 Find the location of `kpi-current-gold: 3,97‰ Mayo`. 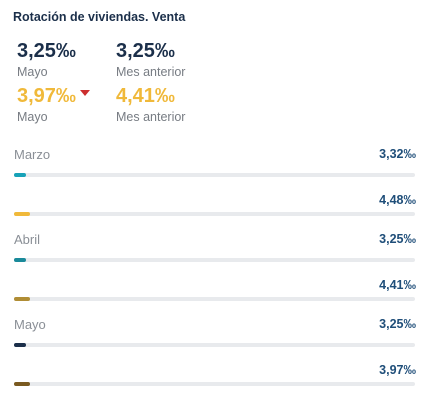

kpi-current-gold: 3,97‰ Mayo is located at coordinates (53, 104).